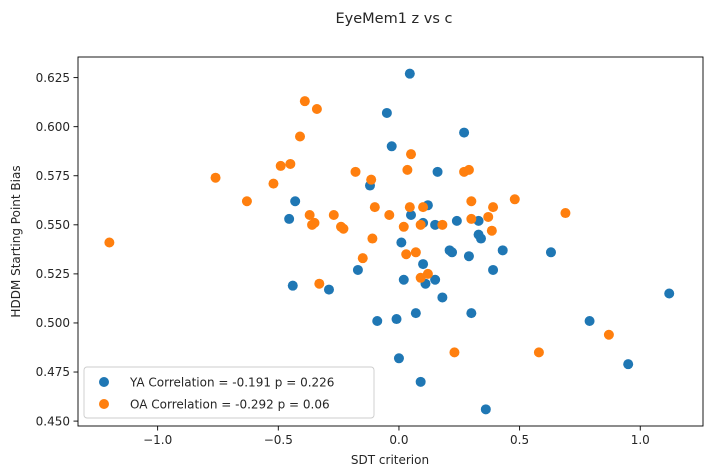 The height and width of the screenshot is (475, 708). I want to click on legend-label-ya: YA Correlation = -0.191 p = 0.226, so click(231, 383).